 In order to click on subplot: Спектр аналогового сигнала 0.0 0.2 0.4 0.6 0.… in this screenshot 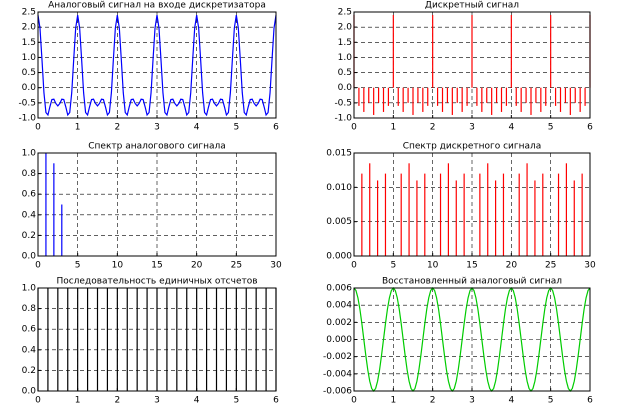, I will do `click(152, 206)`.